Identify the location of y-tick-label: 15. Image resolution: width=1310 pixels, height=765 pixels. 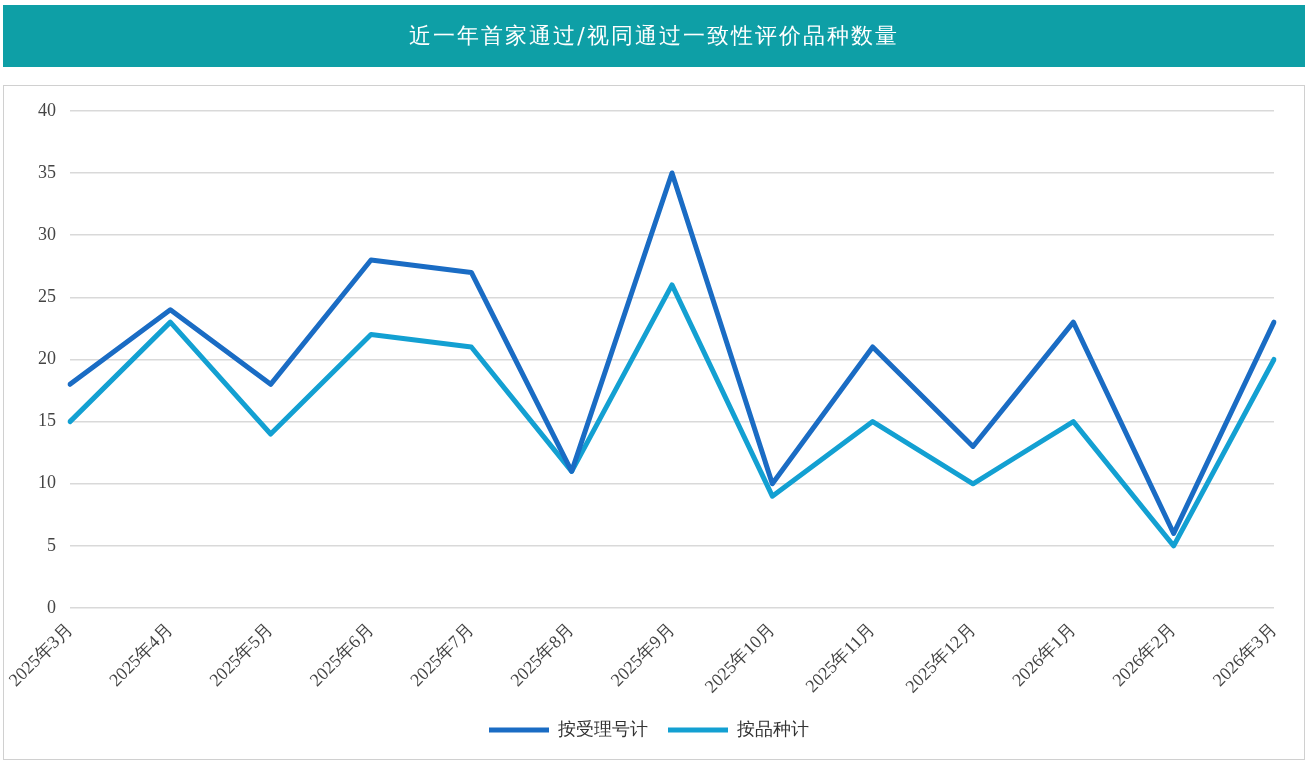
(47, 420).